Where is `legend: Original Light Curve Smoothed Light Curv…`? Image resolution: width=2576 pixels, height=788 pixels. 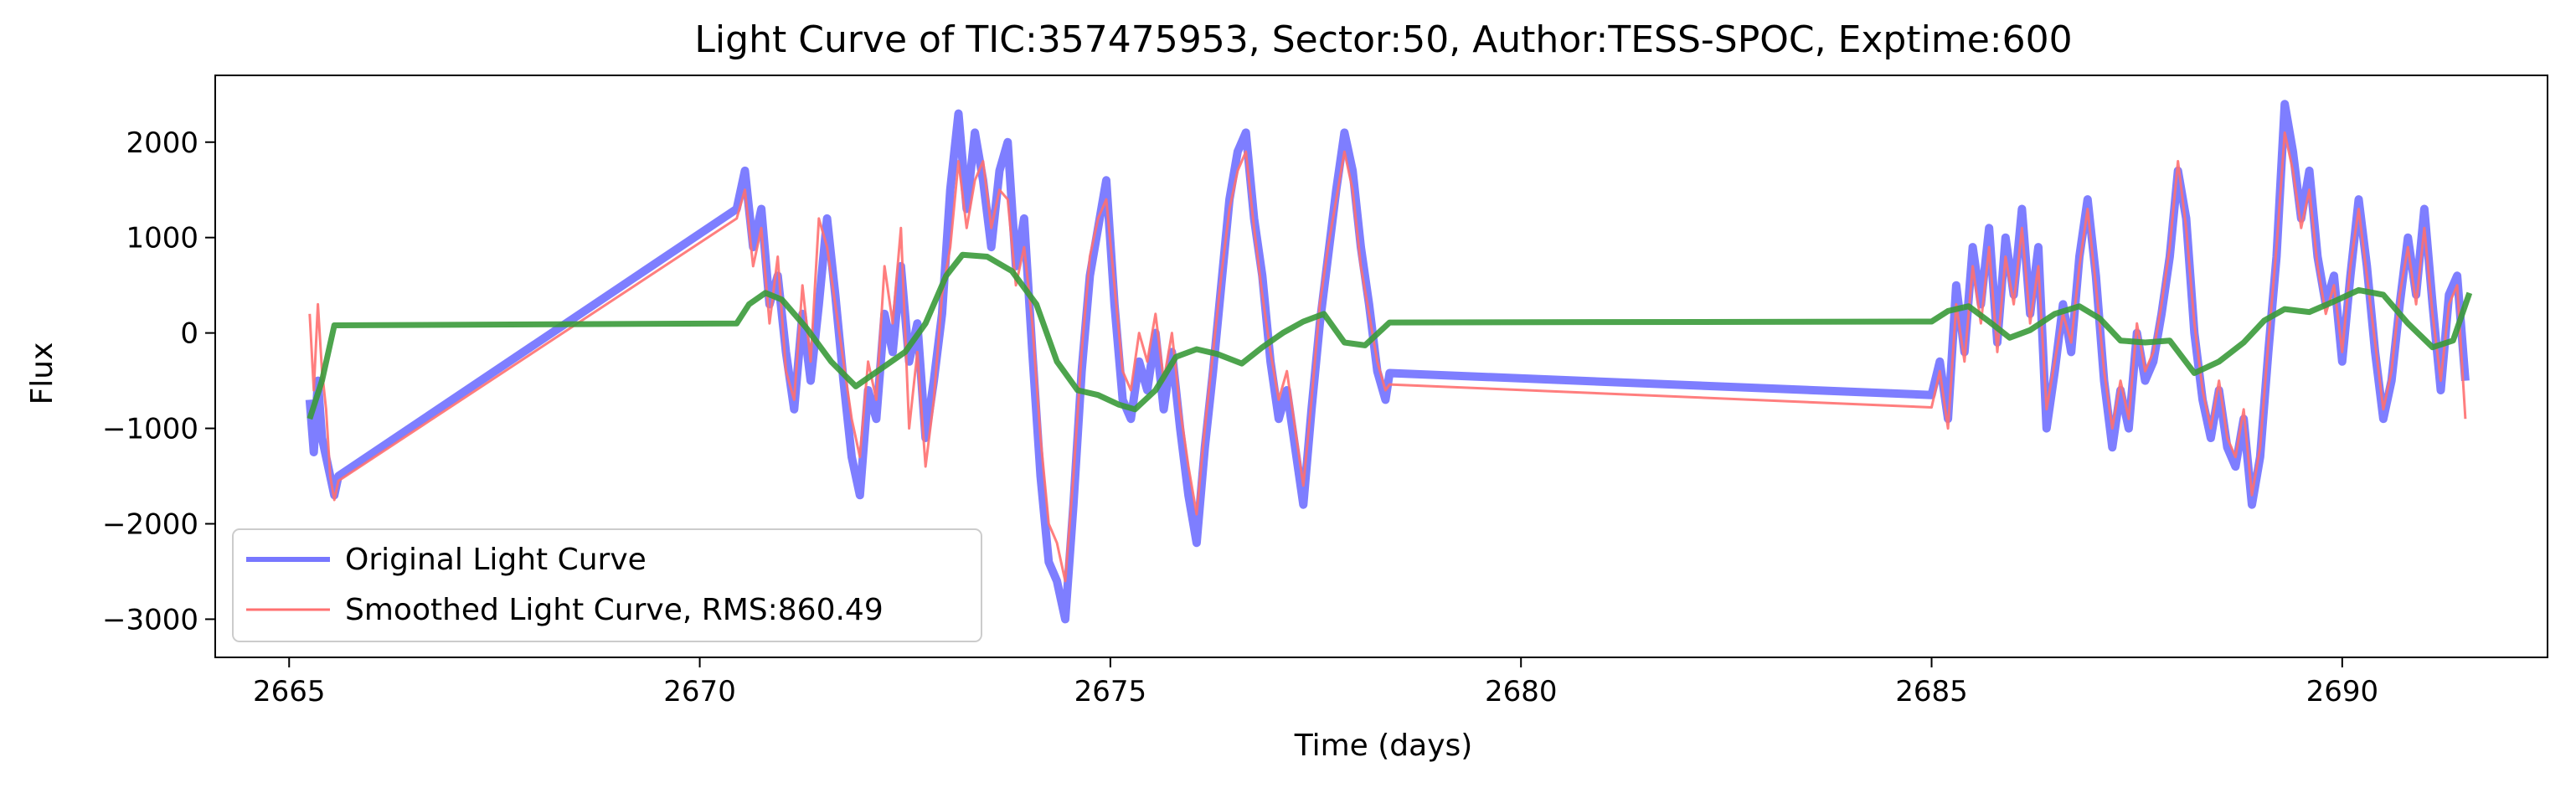
legend: Original Light Curve Smoothed Light Curv… is located at coordinates (607, 585).